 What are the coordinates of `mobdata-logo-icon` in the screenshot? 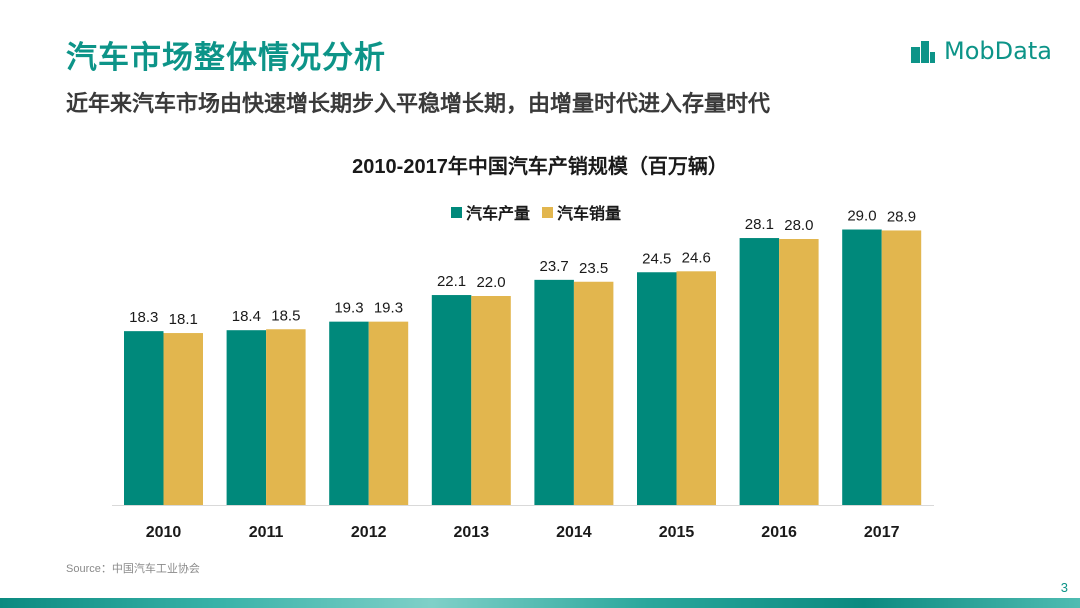 It's located at (923, 52).